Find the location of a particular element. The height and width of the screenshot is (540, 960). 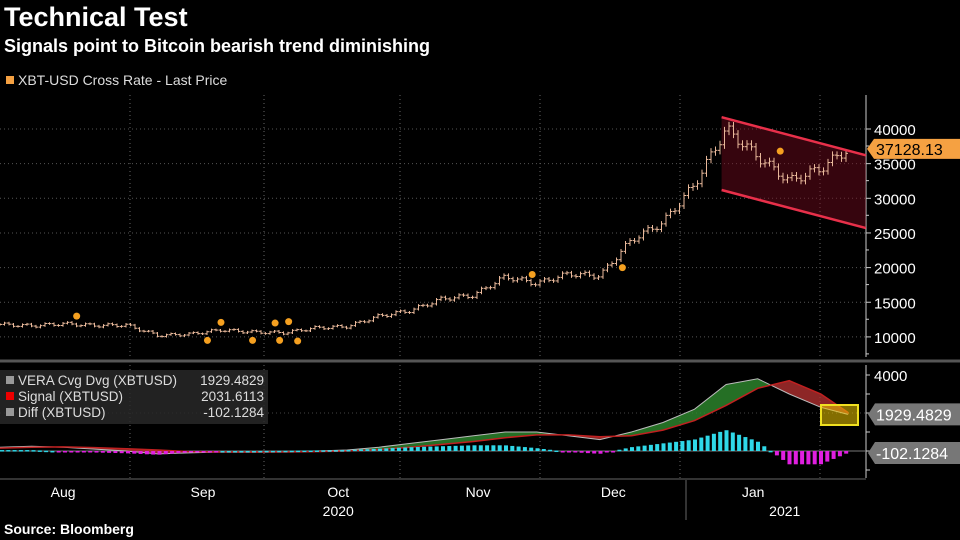

y-tick-label: 30000 is located at coordinates (895, 199).